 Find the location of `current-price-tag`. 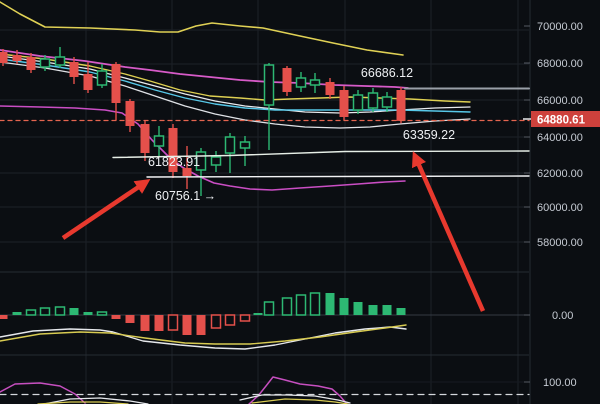

current-price-tag is located at coordinates (565, 119).